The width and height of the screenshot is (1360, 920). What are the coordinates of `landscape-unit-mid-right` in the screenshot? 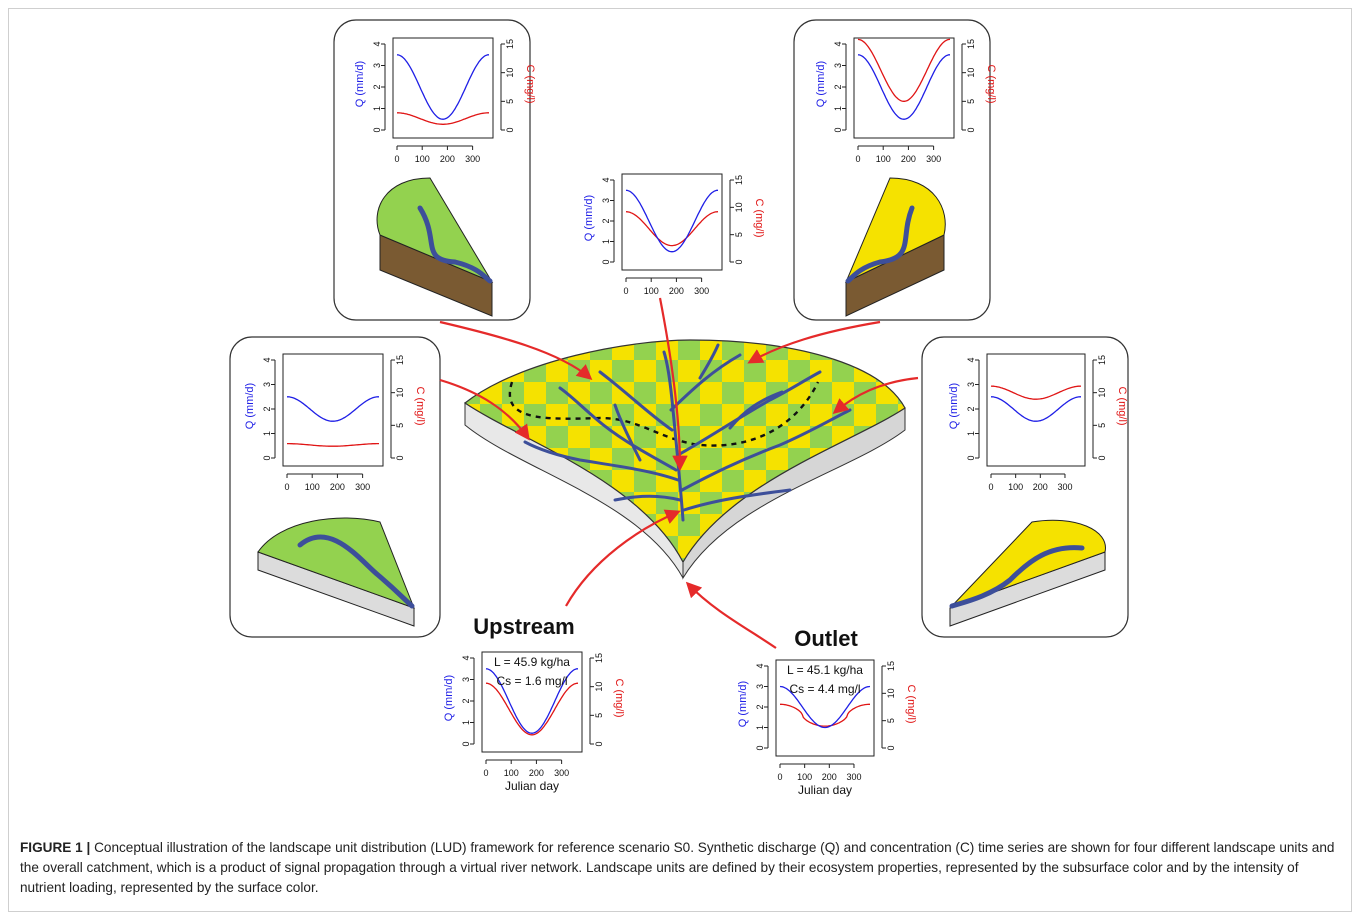 It's located at (1027, 573).